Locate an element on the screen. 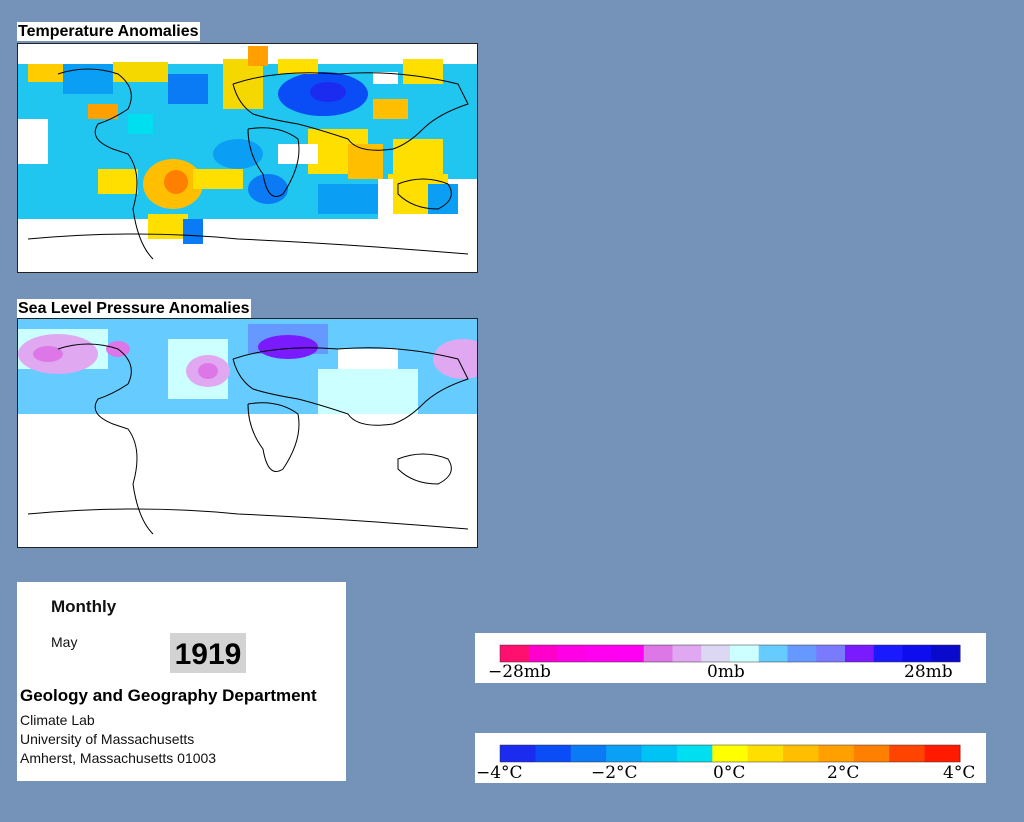  pressure-anomaly-map is located at coordinates (247, 433).